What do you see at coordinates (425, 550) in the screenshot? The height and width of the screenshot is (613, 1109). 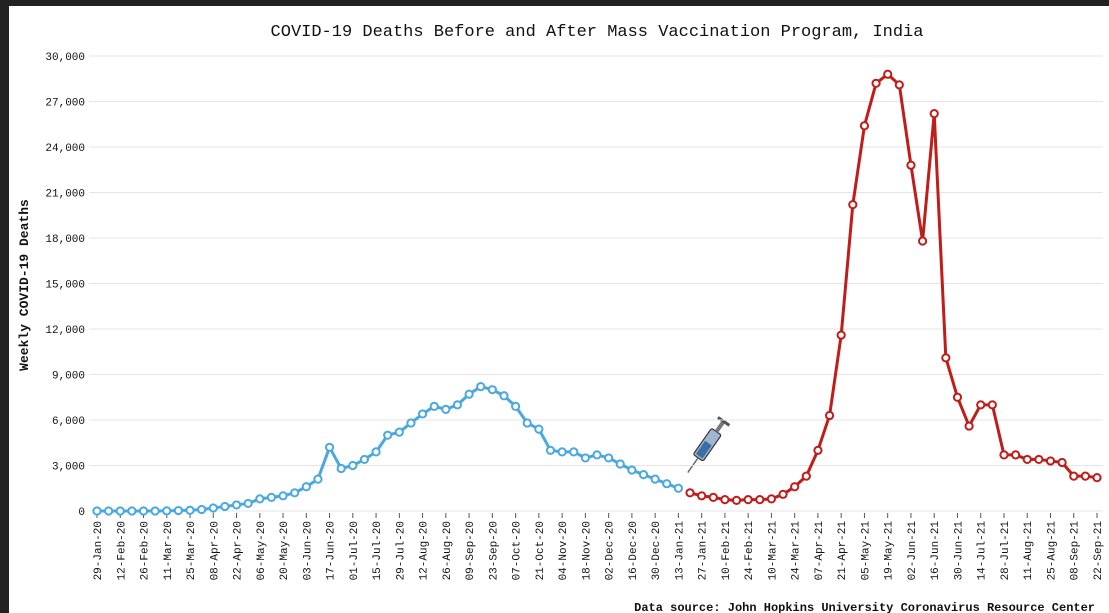 I see `x-tick-label: 12-Aug-20` at bounding box center [425, 550].